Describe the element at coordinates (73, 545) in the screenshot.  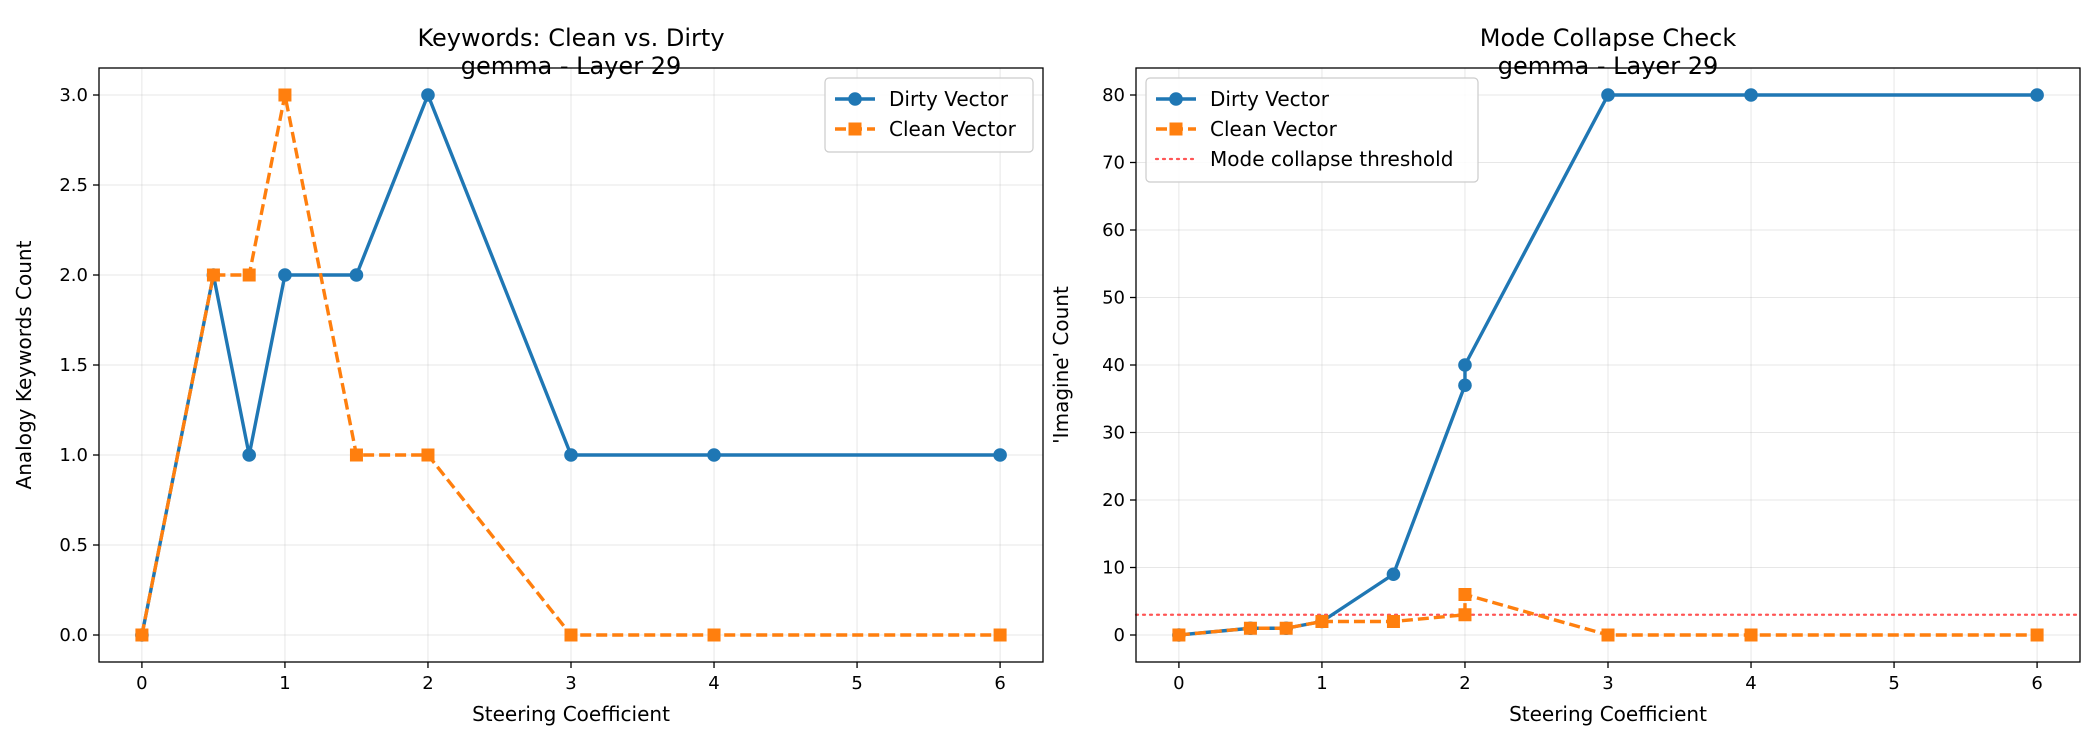
I see `y-tick-label: 0.5` at that location.